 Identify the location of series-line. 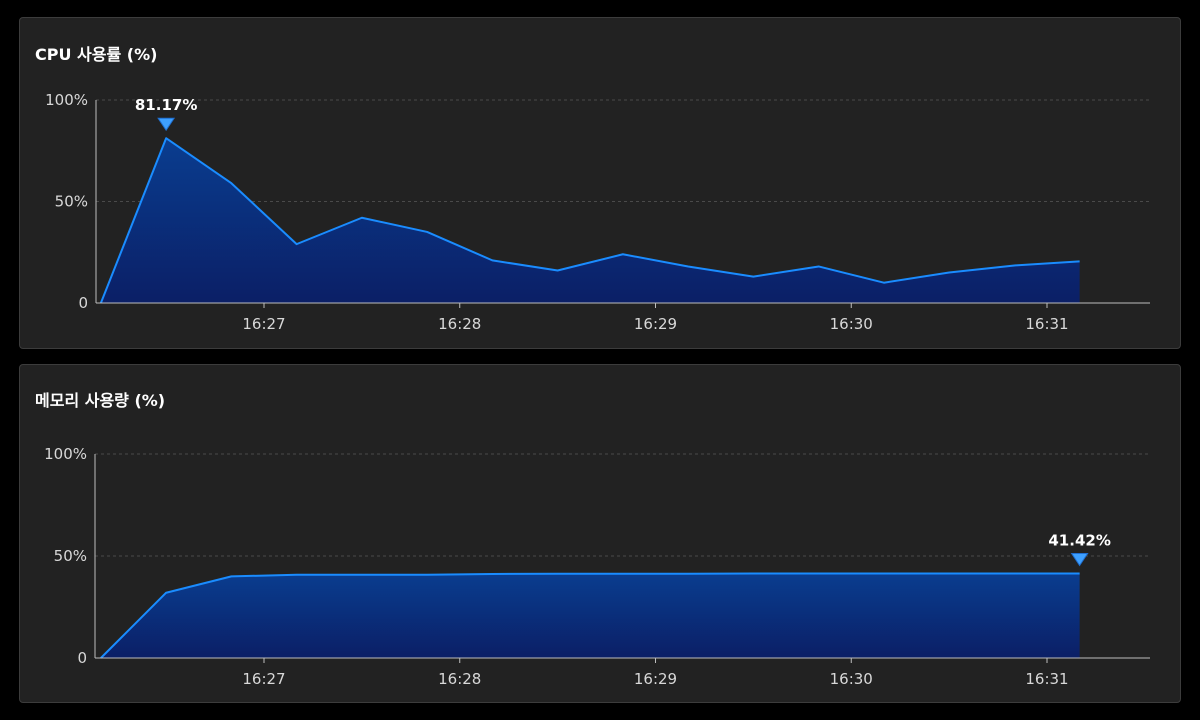
(590, 615).